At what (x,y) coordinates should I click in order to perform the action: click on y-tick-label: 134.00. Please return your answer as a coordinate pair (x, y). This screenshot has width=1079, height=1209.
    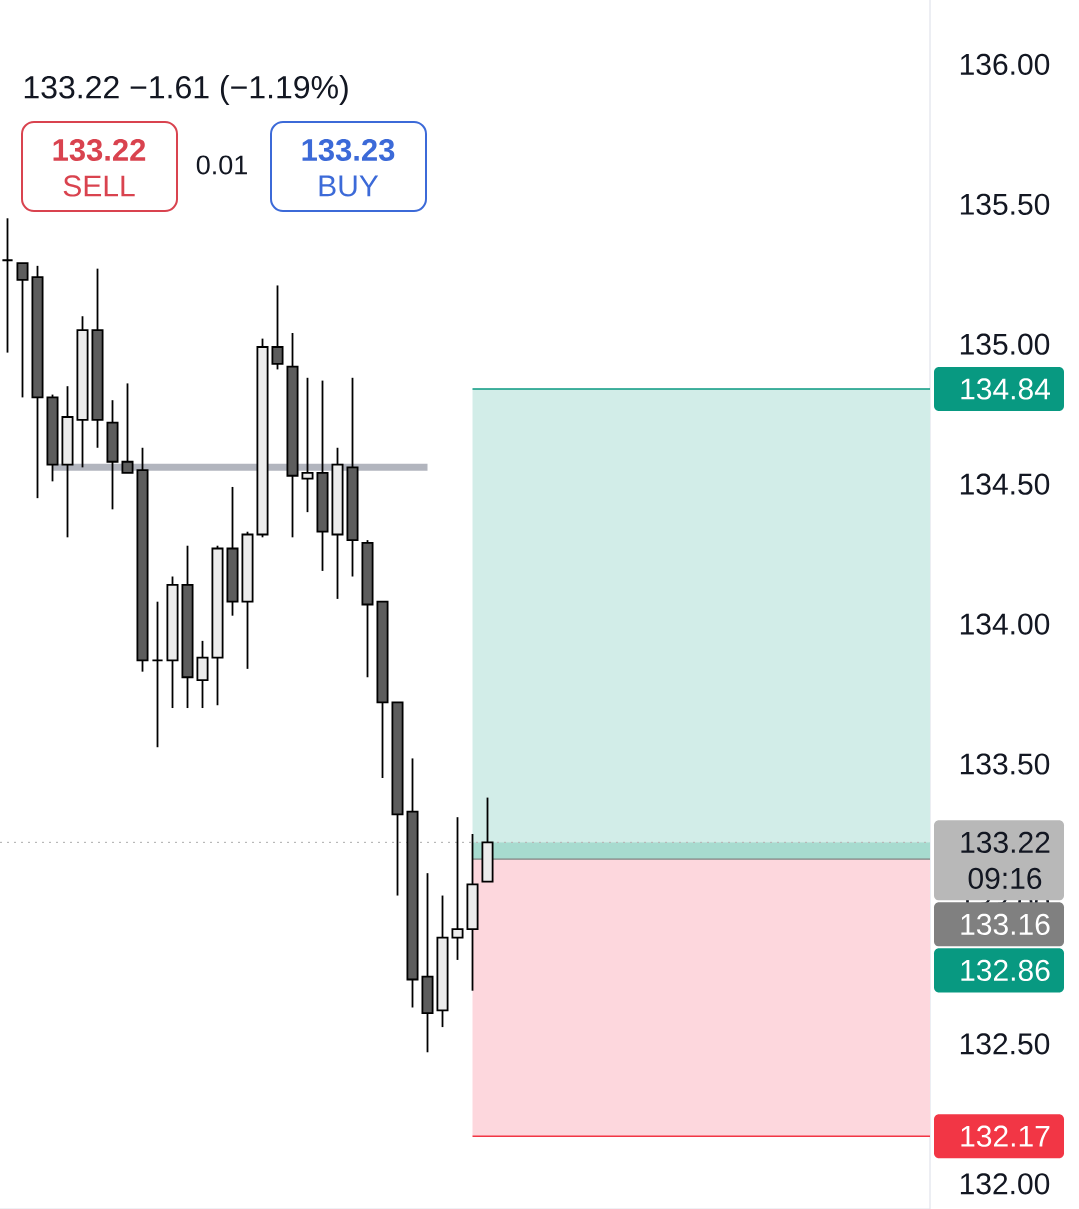
    Looking at the image, I should click on (1005, 624).